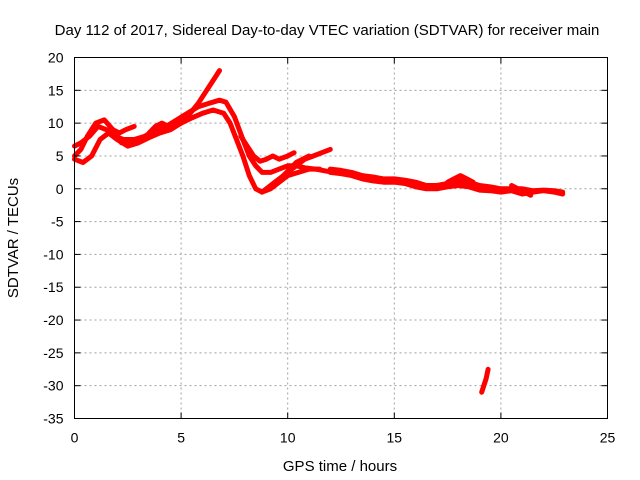 The height and width of the screenshot is (480, 640). I want to click on y-tick-label: -20, so click(53, 320).